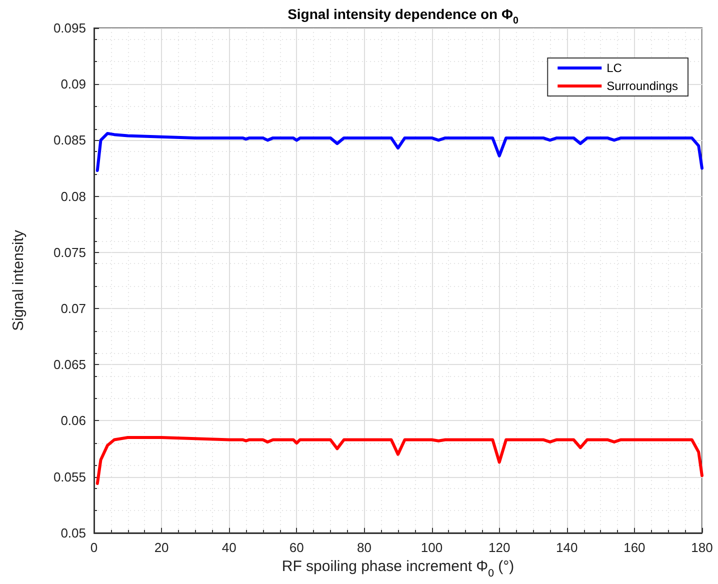 The image size is (718, 584). Describe the element at coordinates (614, 68) in the screenshot. I see `legend-label: LC` at that location.